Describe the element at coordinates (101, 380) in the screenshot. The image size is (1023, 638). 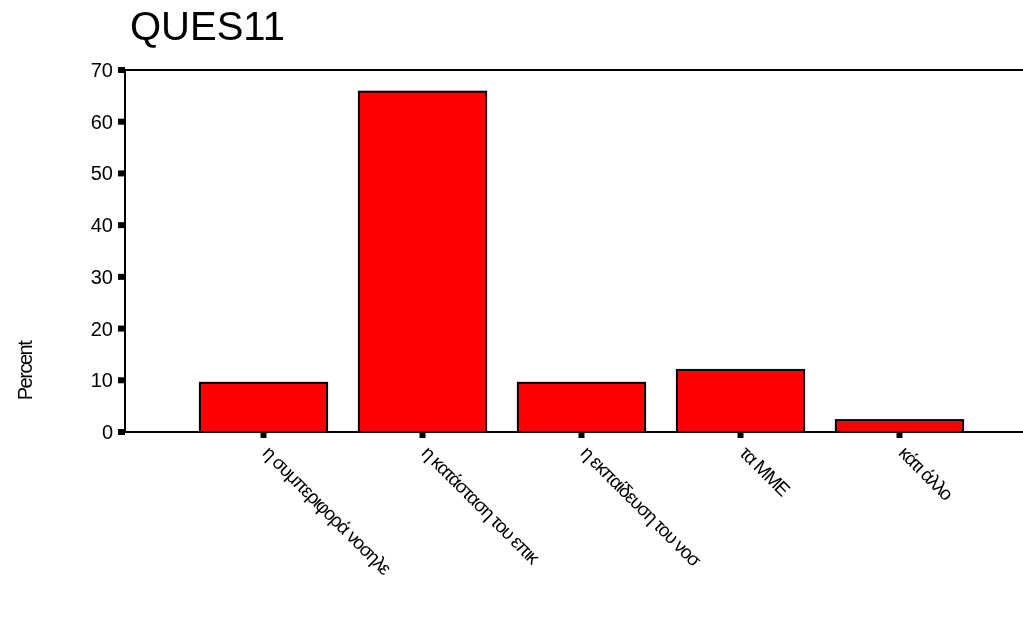
I see `y-tick-label: 10` at that location.